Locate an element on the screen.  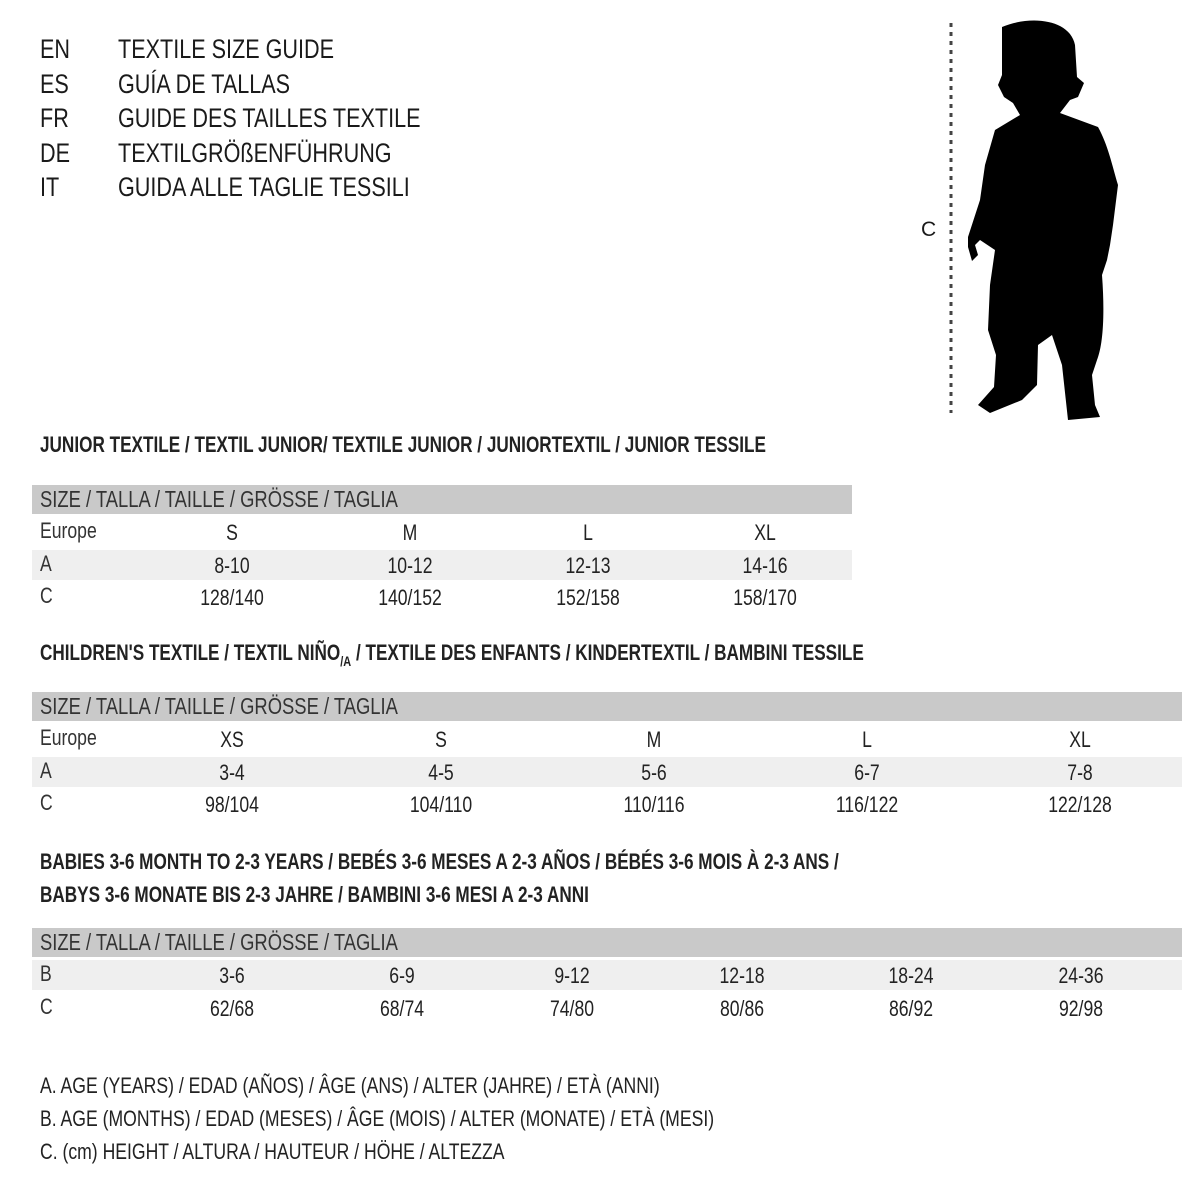
guide-title-text: GUIDA ALLE TAGLIE TESSILI is located at coordinates (264, 187).